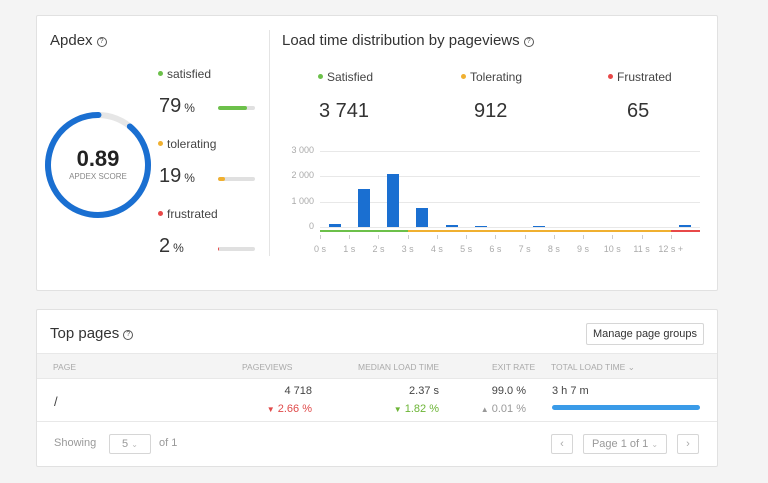 The height and width of the screenshot is (483, 768). Describe the element at coordinates (416, 409) in the screenshot. I see `median-load-time-change: ▼ 1.82 %` at that location.